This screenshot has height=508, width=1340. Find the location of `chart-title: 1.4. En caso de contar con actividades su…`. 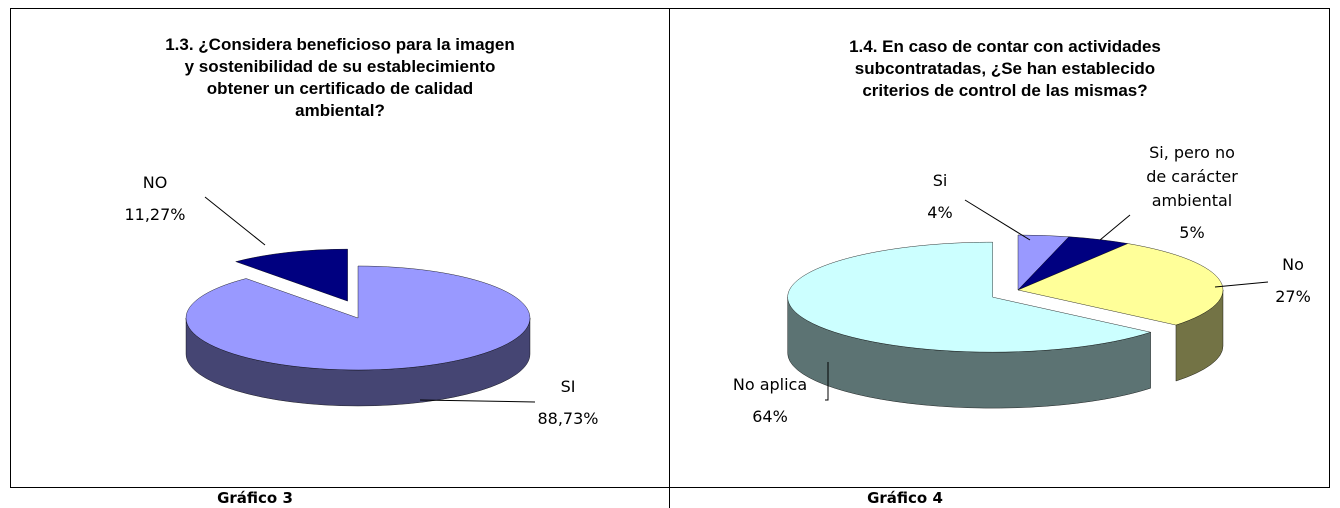

chart-title: 1.4. En caso de contar con actividades su… is located at coordinates (1005, 68).